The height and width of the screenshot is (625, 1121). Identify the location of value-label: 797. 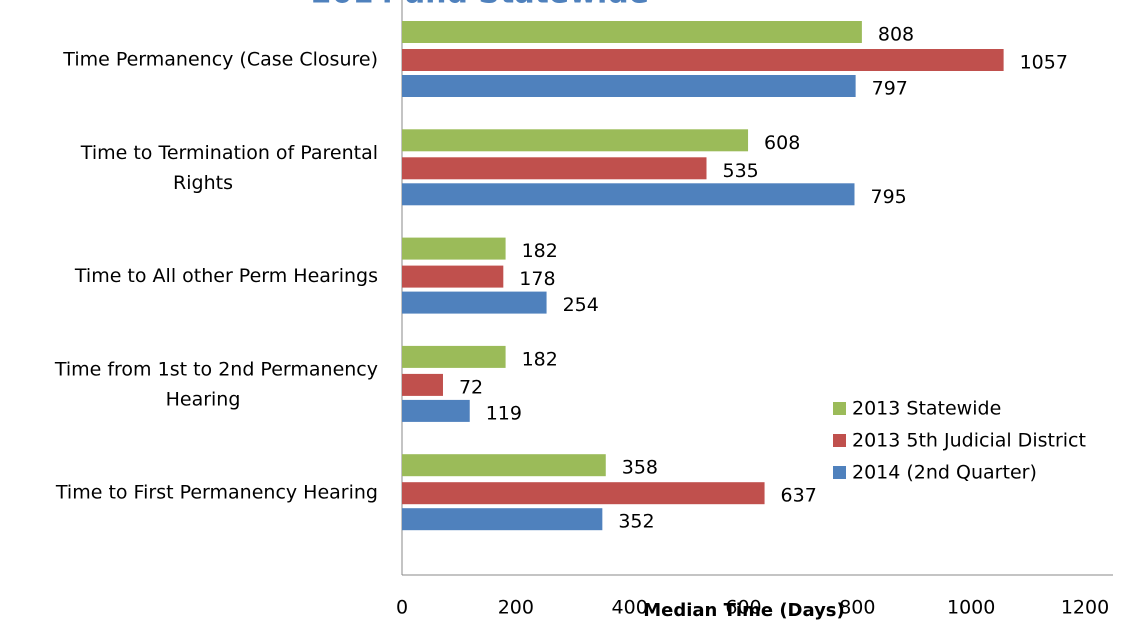
(890, 89).